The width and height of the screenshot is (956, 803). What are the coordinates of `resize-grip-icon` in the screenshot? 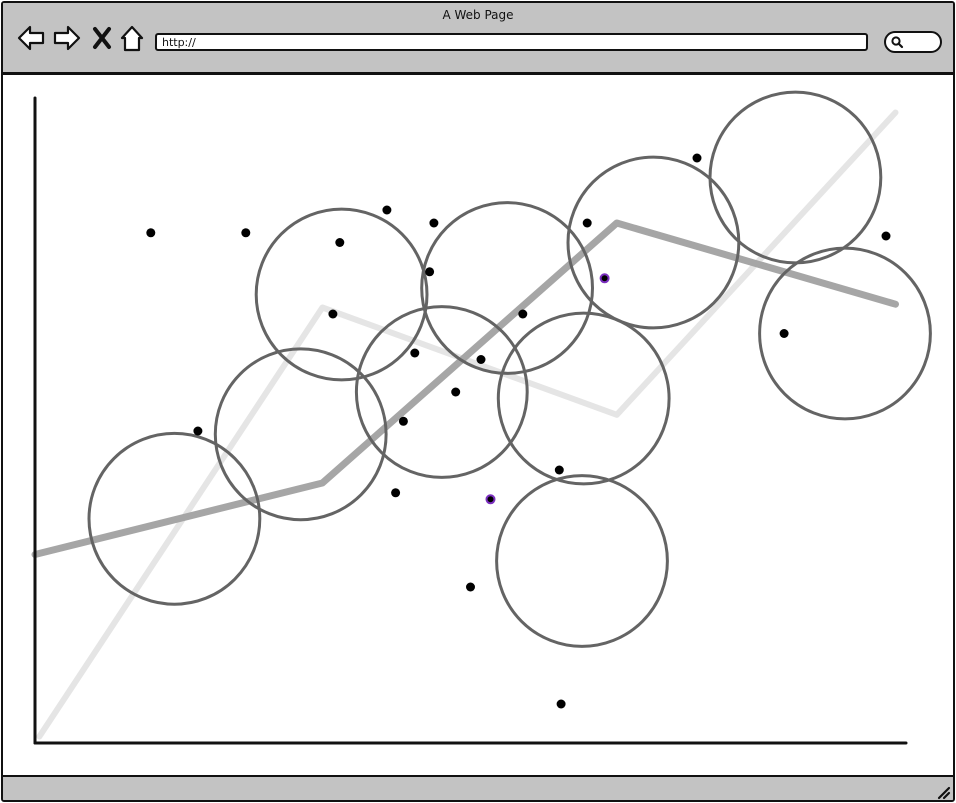 It's located at (943, 792).